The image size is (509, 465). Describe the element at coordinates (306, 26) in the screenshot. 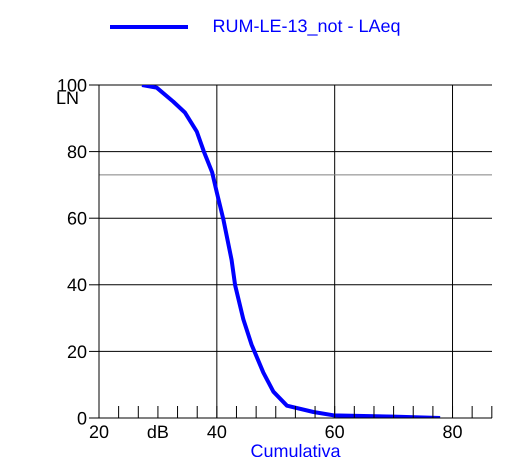

I see `legend-label: RUM-LE-13_not - LAeq` at that location.